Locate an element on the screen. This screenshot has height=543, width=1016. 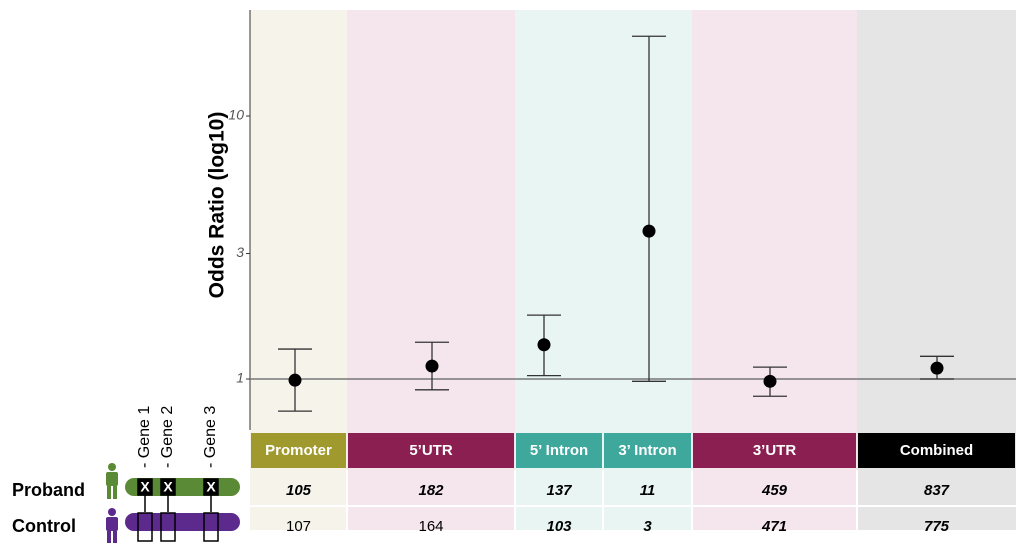
proband-icon is located at coordinates (112, 481).